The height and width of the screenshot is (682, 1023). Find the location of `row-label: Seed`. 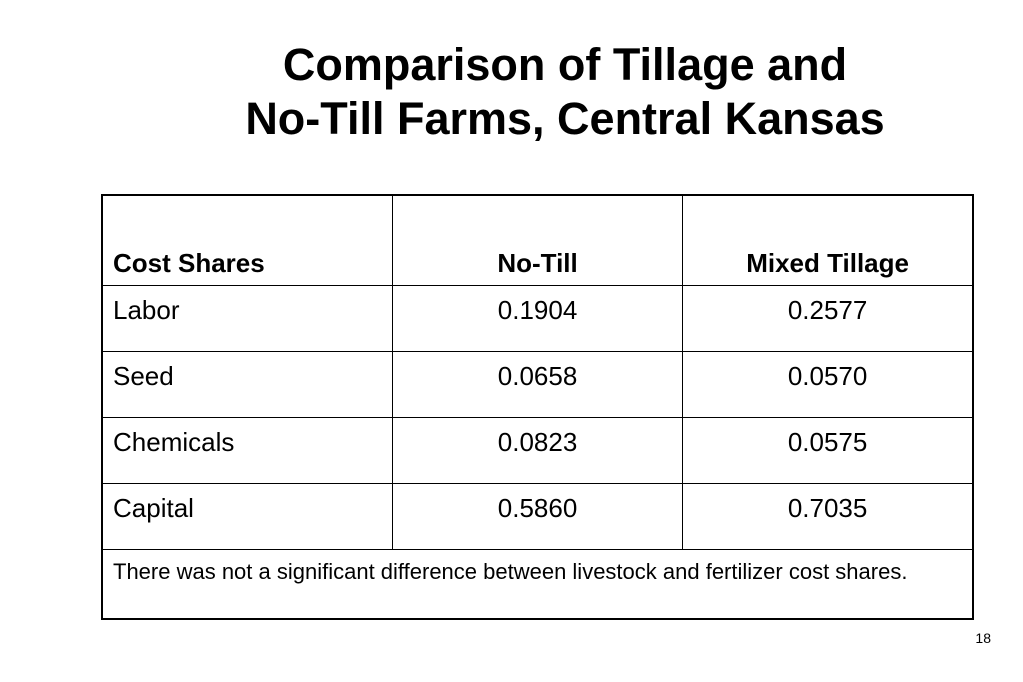

row-label: Seed is located at coordinates (247, 384).